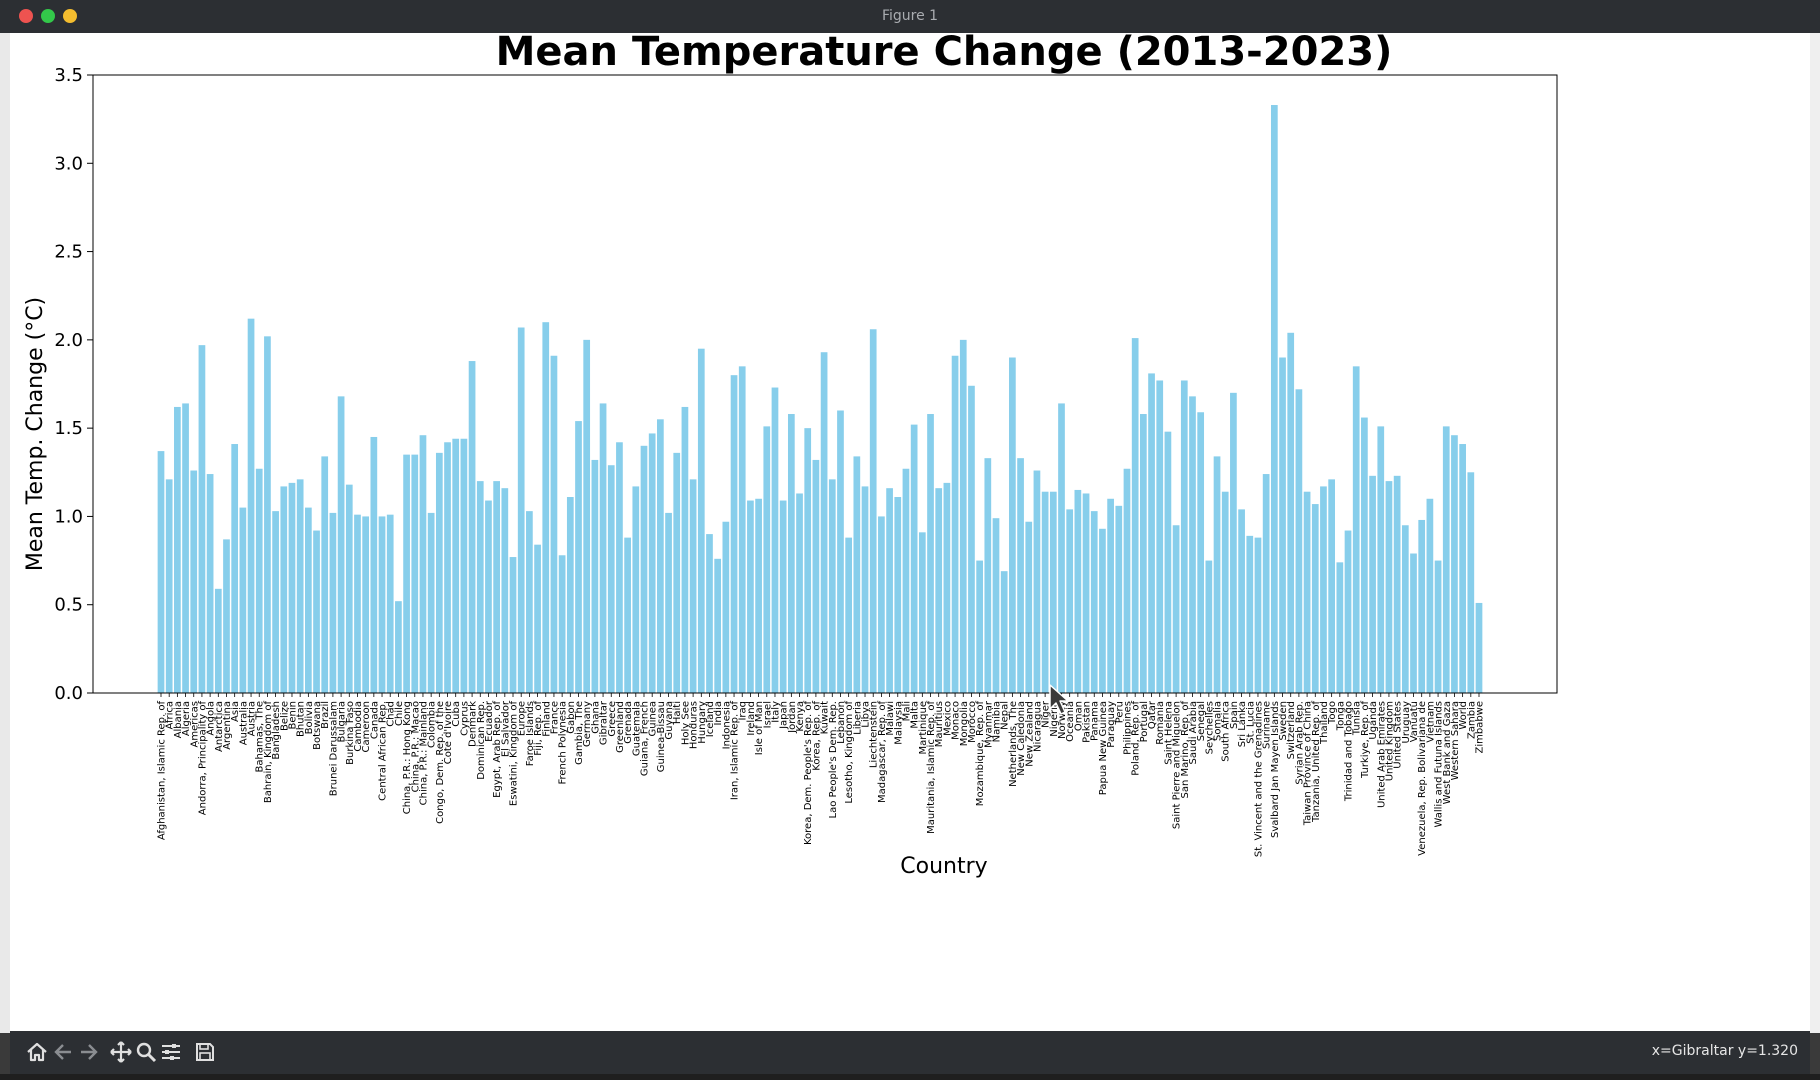  I want to click on back-arrow-icon, so click(63, 1052).